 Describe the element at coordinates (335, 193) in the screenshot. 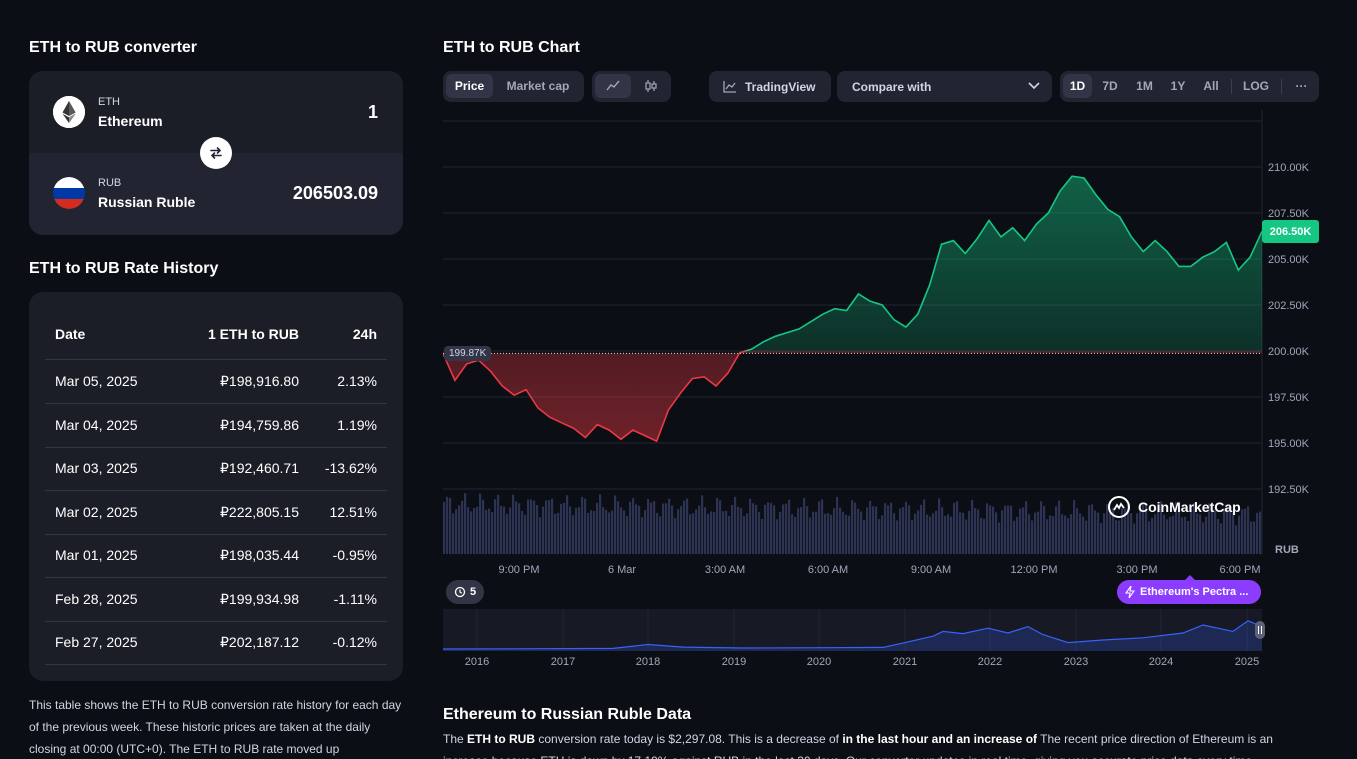

I see `to-amount-input: 206503.09` at that location.